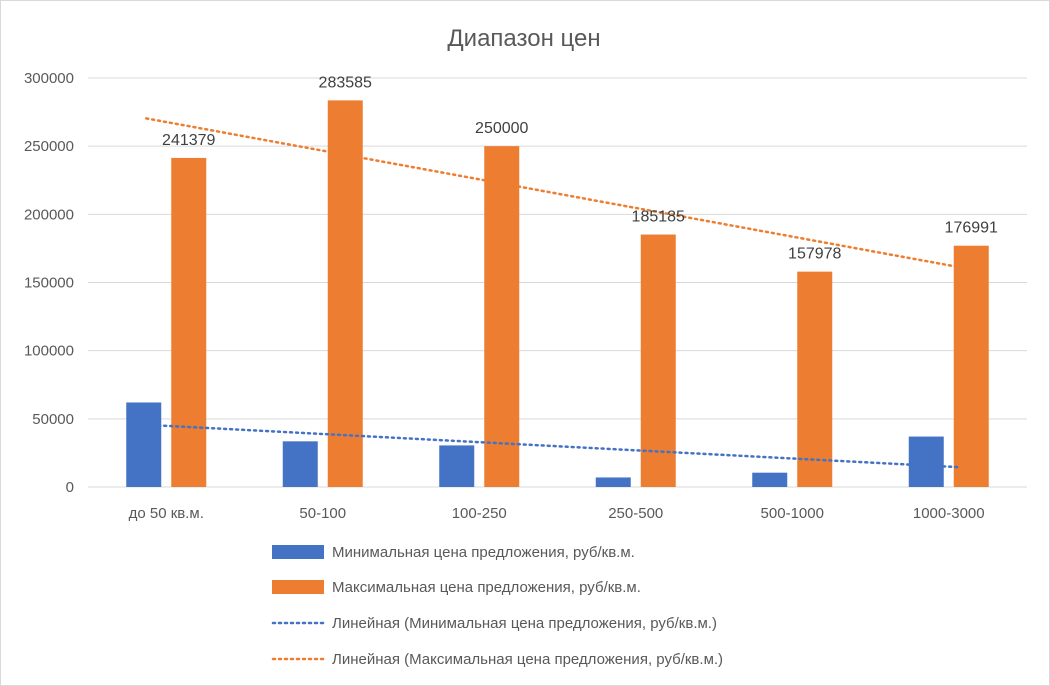 This screenshot has width=1050, height=686. What do you see at coordinates (501, 128) in the screenshot?
I see `data-label: 250000` at bounding box center [501, 128].